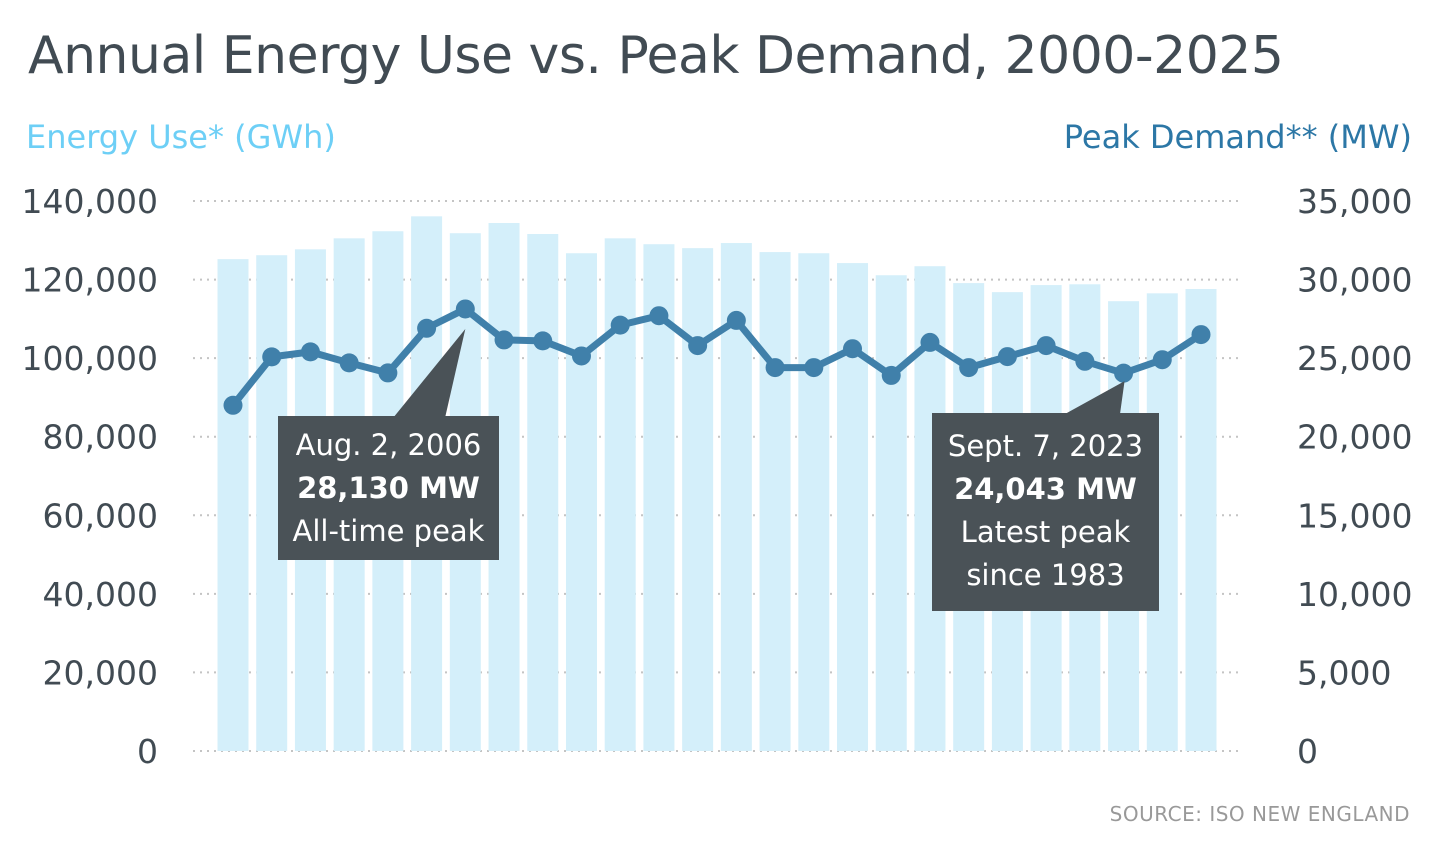  I want to click on left-tick-label: 0, so click(147, 751).